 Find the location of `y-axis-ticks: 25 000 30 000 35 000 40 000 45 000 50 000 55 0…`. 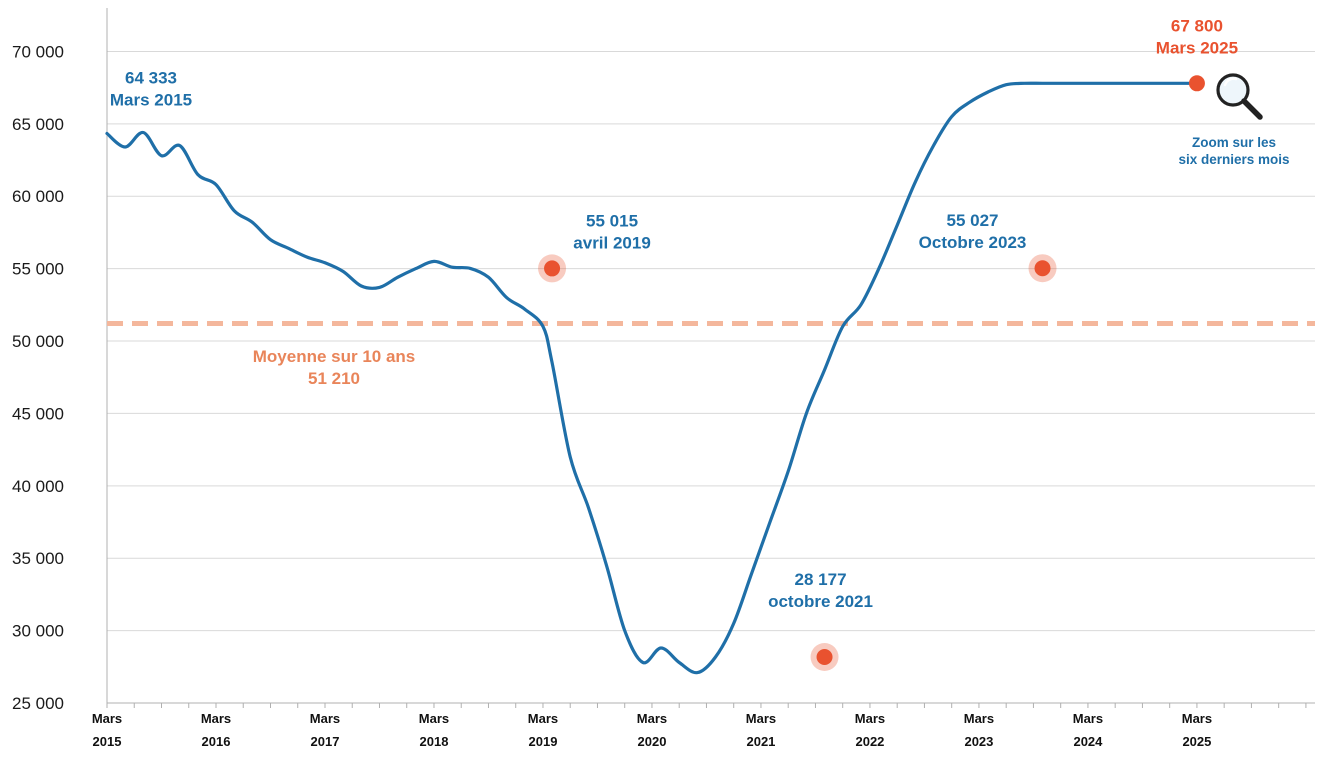

y-axis-ticks: 25 000 30 000 35 000 40 000 45 000 50 000 55 0… is located at coordinates (38, 377).